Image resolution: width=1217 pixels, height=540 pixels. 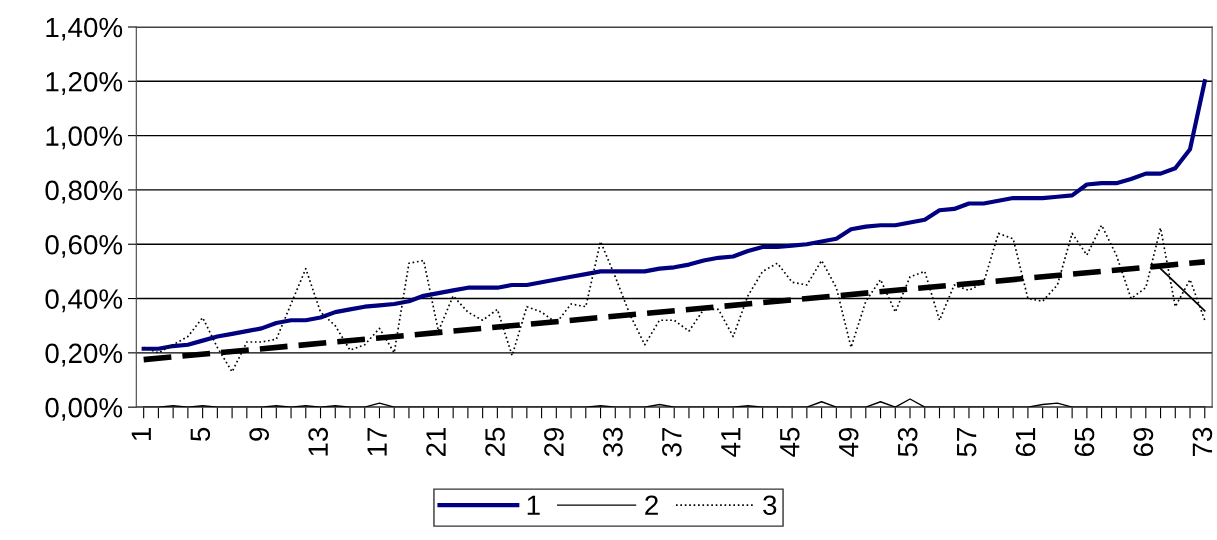 What do you see at coordinates (672, 442) in the screenshot?
I see `x-tick-label: 37` at bounding box center [672, 442].